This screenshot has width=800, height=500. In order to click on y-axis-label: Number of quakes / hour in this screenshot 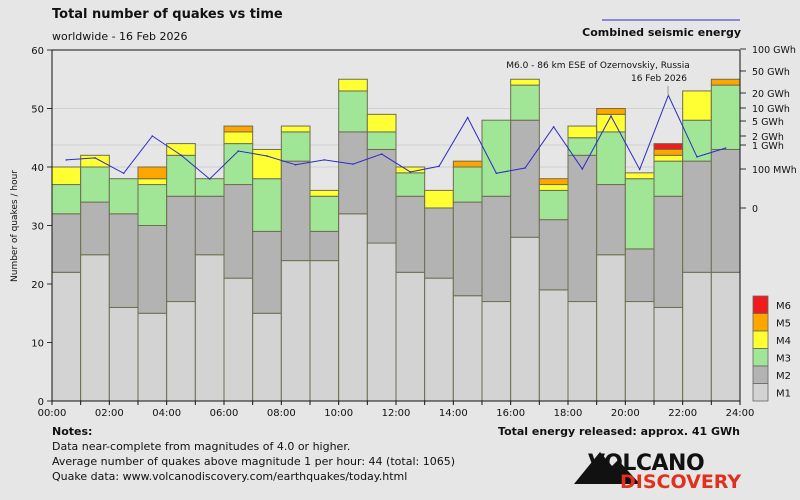, I will do `click(15, 226)`.